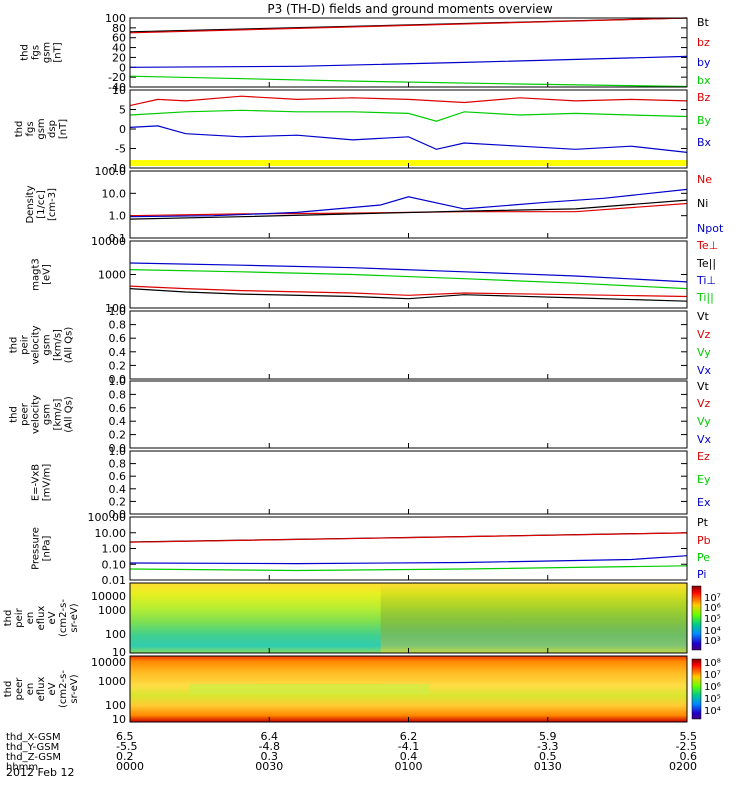 This screenshot has height=800, width=750. I want to click on colorbar-label: 10⁸, so click(712, 663).